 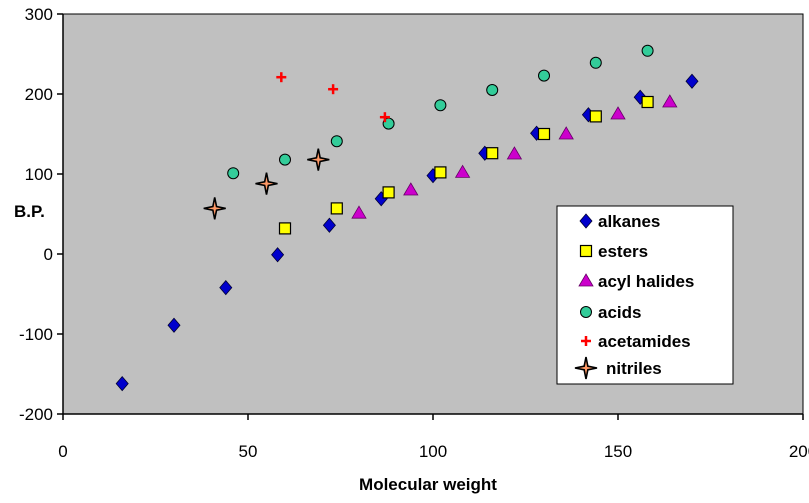 What do you see at coordinates (36, 334) in the screenshot?
I see `y-tick-label: -100` at bounding box center [36, 334].